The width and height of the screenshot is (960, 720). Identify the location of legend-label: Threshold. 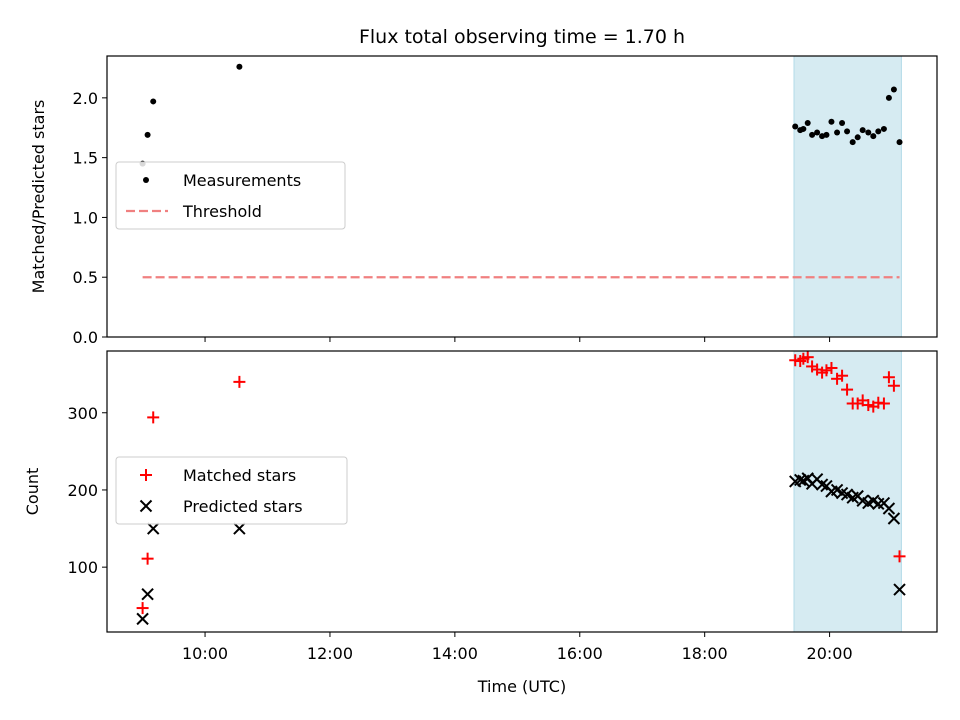
(222, 211).